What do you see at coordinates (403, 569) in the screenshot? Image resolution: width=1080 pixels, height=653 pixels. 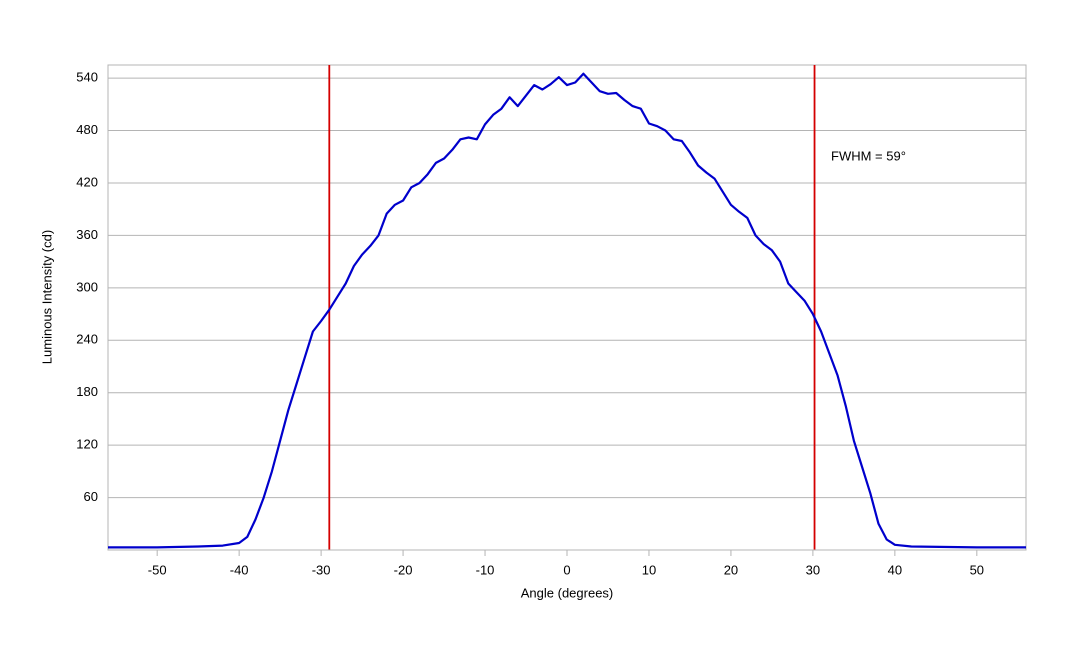 I see `x-tick-label: -20` at bounding box center [403, 569].